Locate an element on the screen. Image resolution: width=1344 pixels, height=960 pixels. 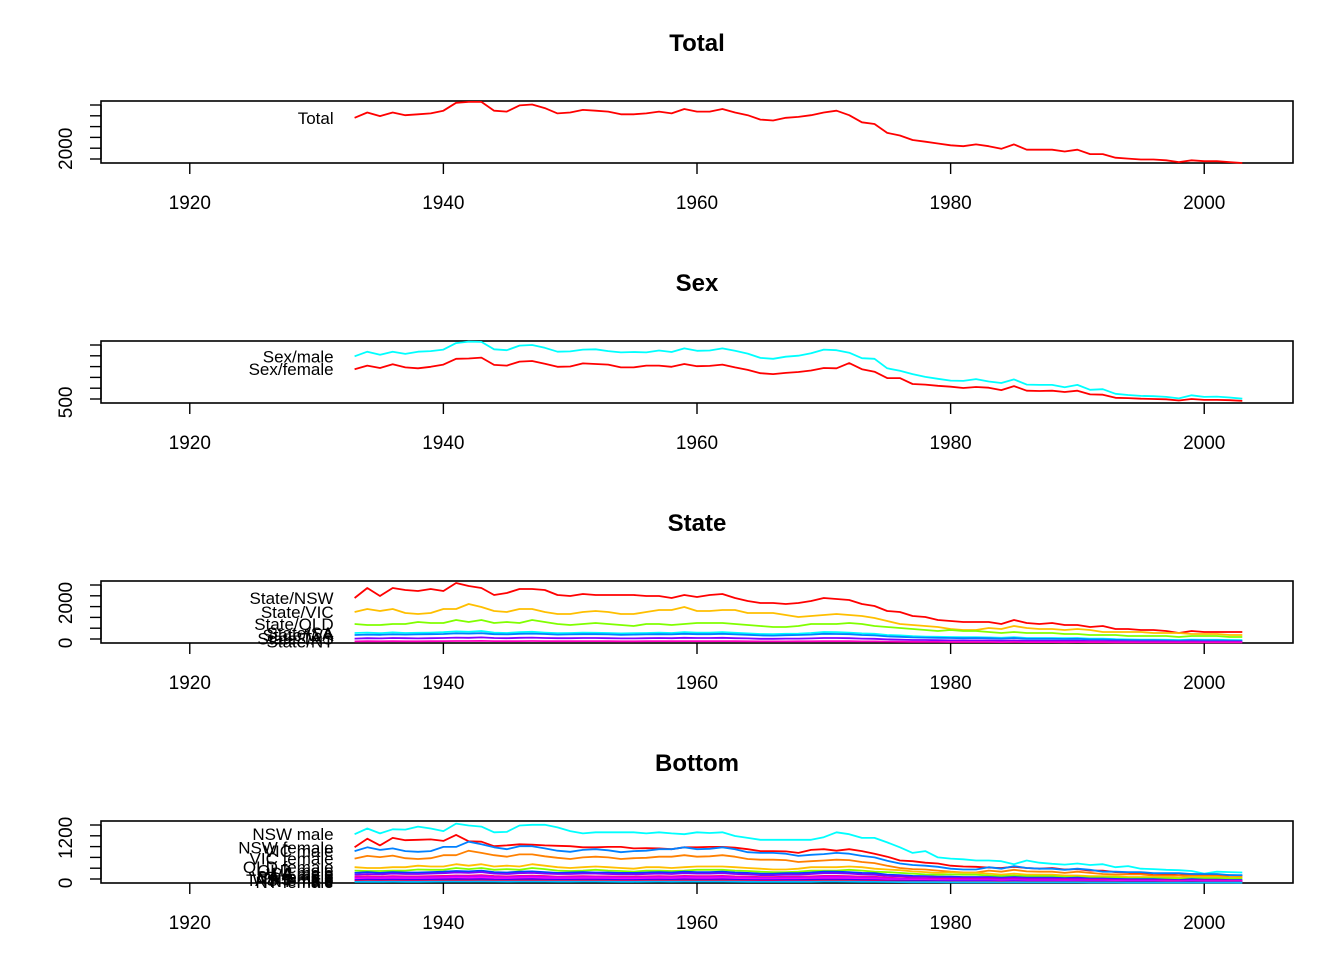
series-label: Total is located at coordinates (316, 118).